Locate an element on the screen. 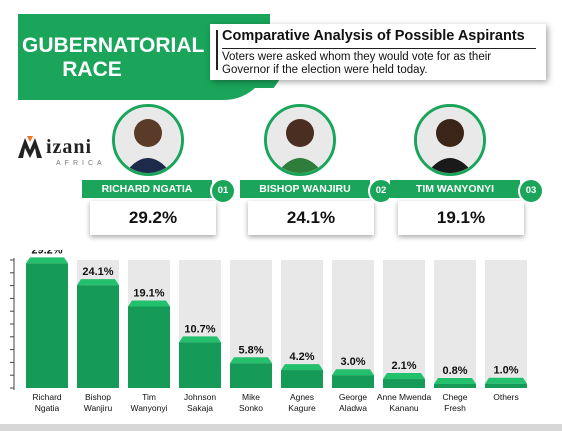 This screenshot has height=431, width=562. x-tick-label: Sonko is located at coordinates (251, 408).